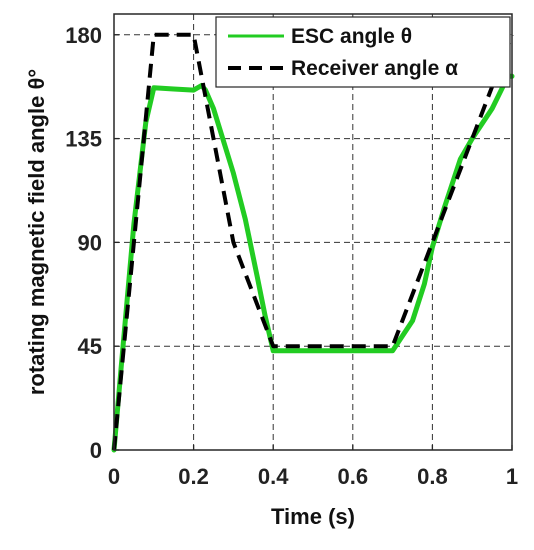  Describe the element at coordinates (83, 35) in the screenshot. I see `y-tick-label: 180` at that location.